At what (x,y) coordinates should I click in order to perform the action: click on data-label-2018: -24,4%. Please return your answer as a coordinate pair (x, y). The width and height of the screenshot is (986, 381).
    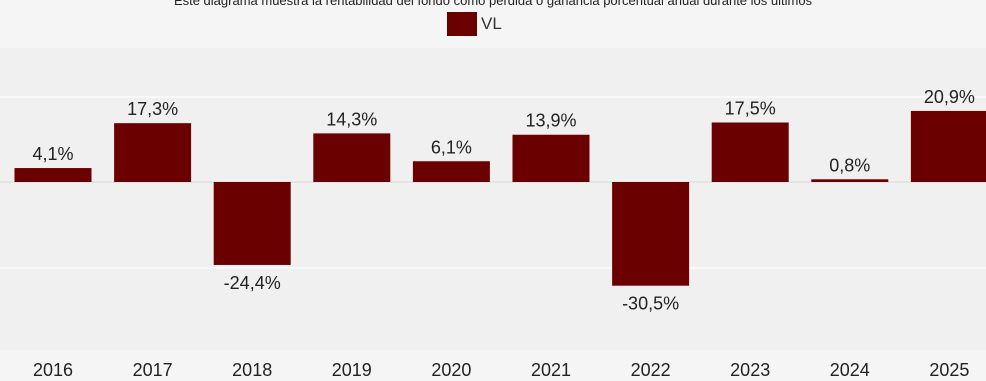
    Looking at the image, I should click on (252, 283).